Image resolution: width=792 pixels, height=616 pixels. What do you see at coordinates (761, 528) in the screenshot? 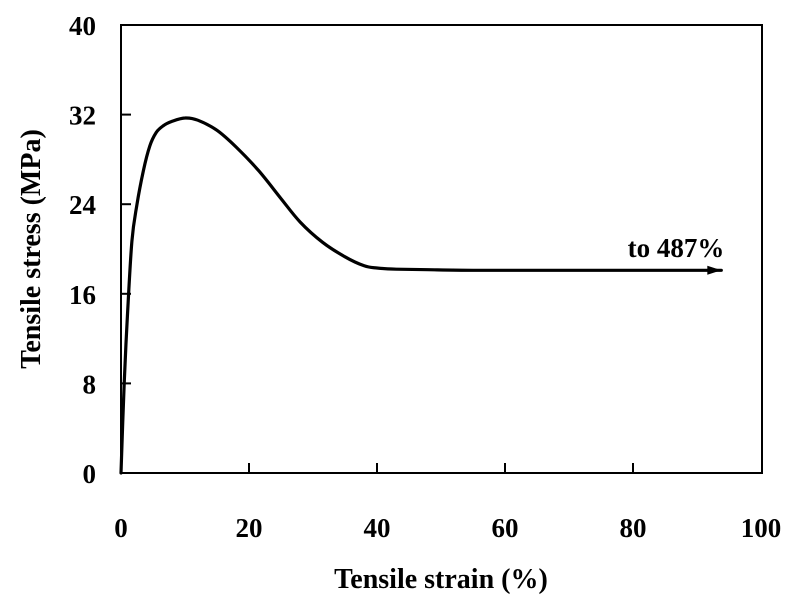
I see `x-tick-label: 100` at bounding box center [761, 528].